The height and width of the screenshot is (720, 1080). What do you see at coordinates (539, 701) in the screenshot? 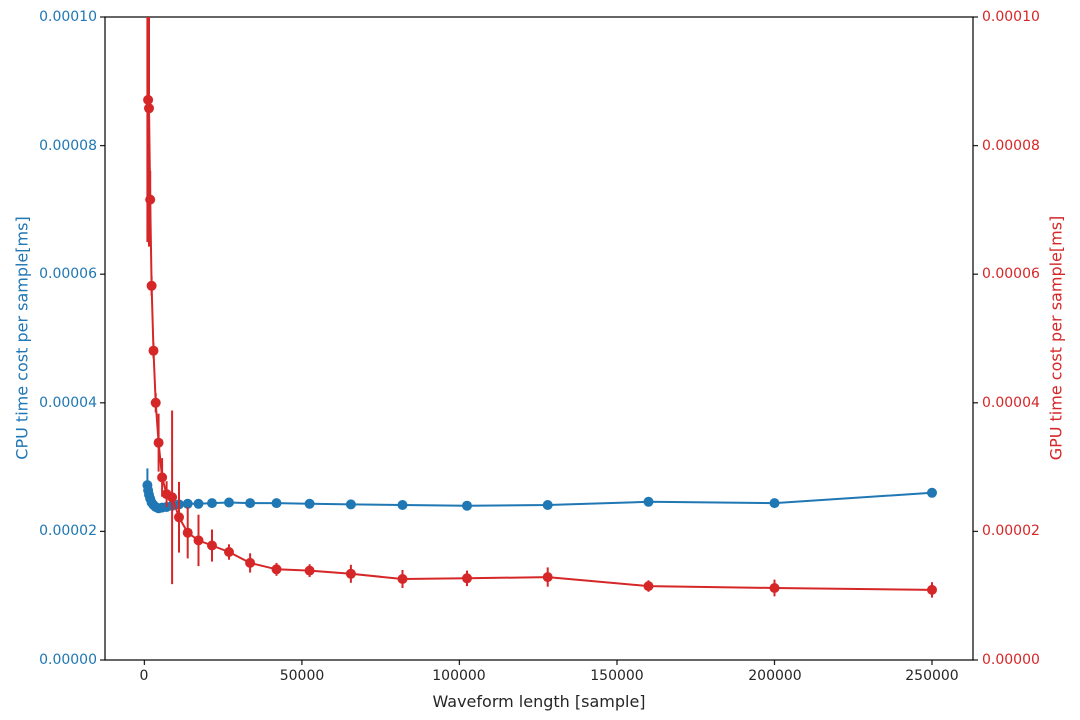
I see `x-axis-label: Waveform length [sample]` at bounding box center [539, 701].